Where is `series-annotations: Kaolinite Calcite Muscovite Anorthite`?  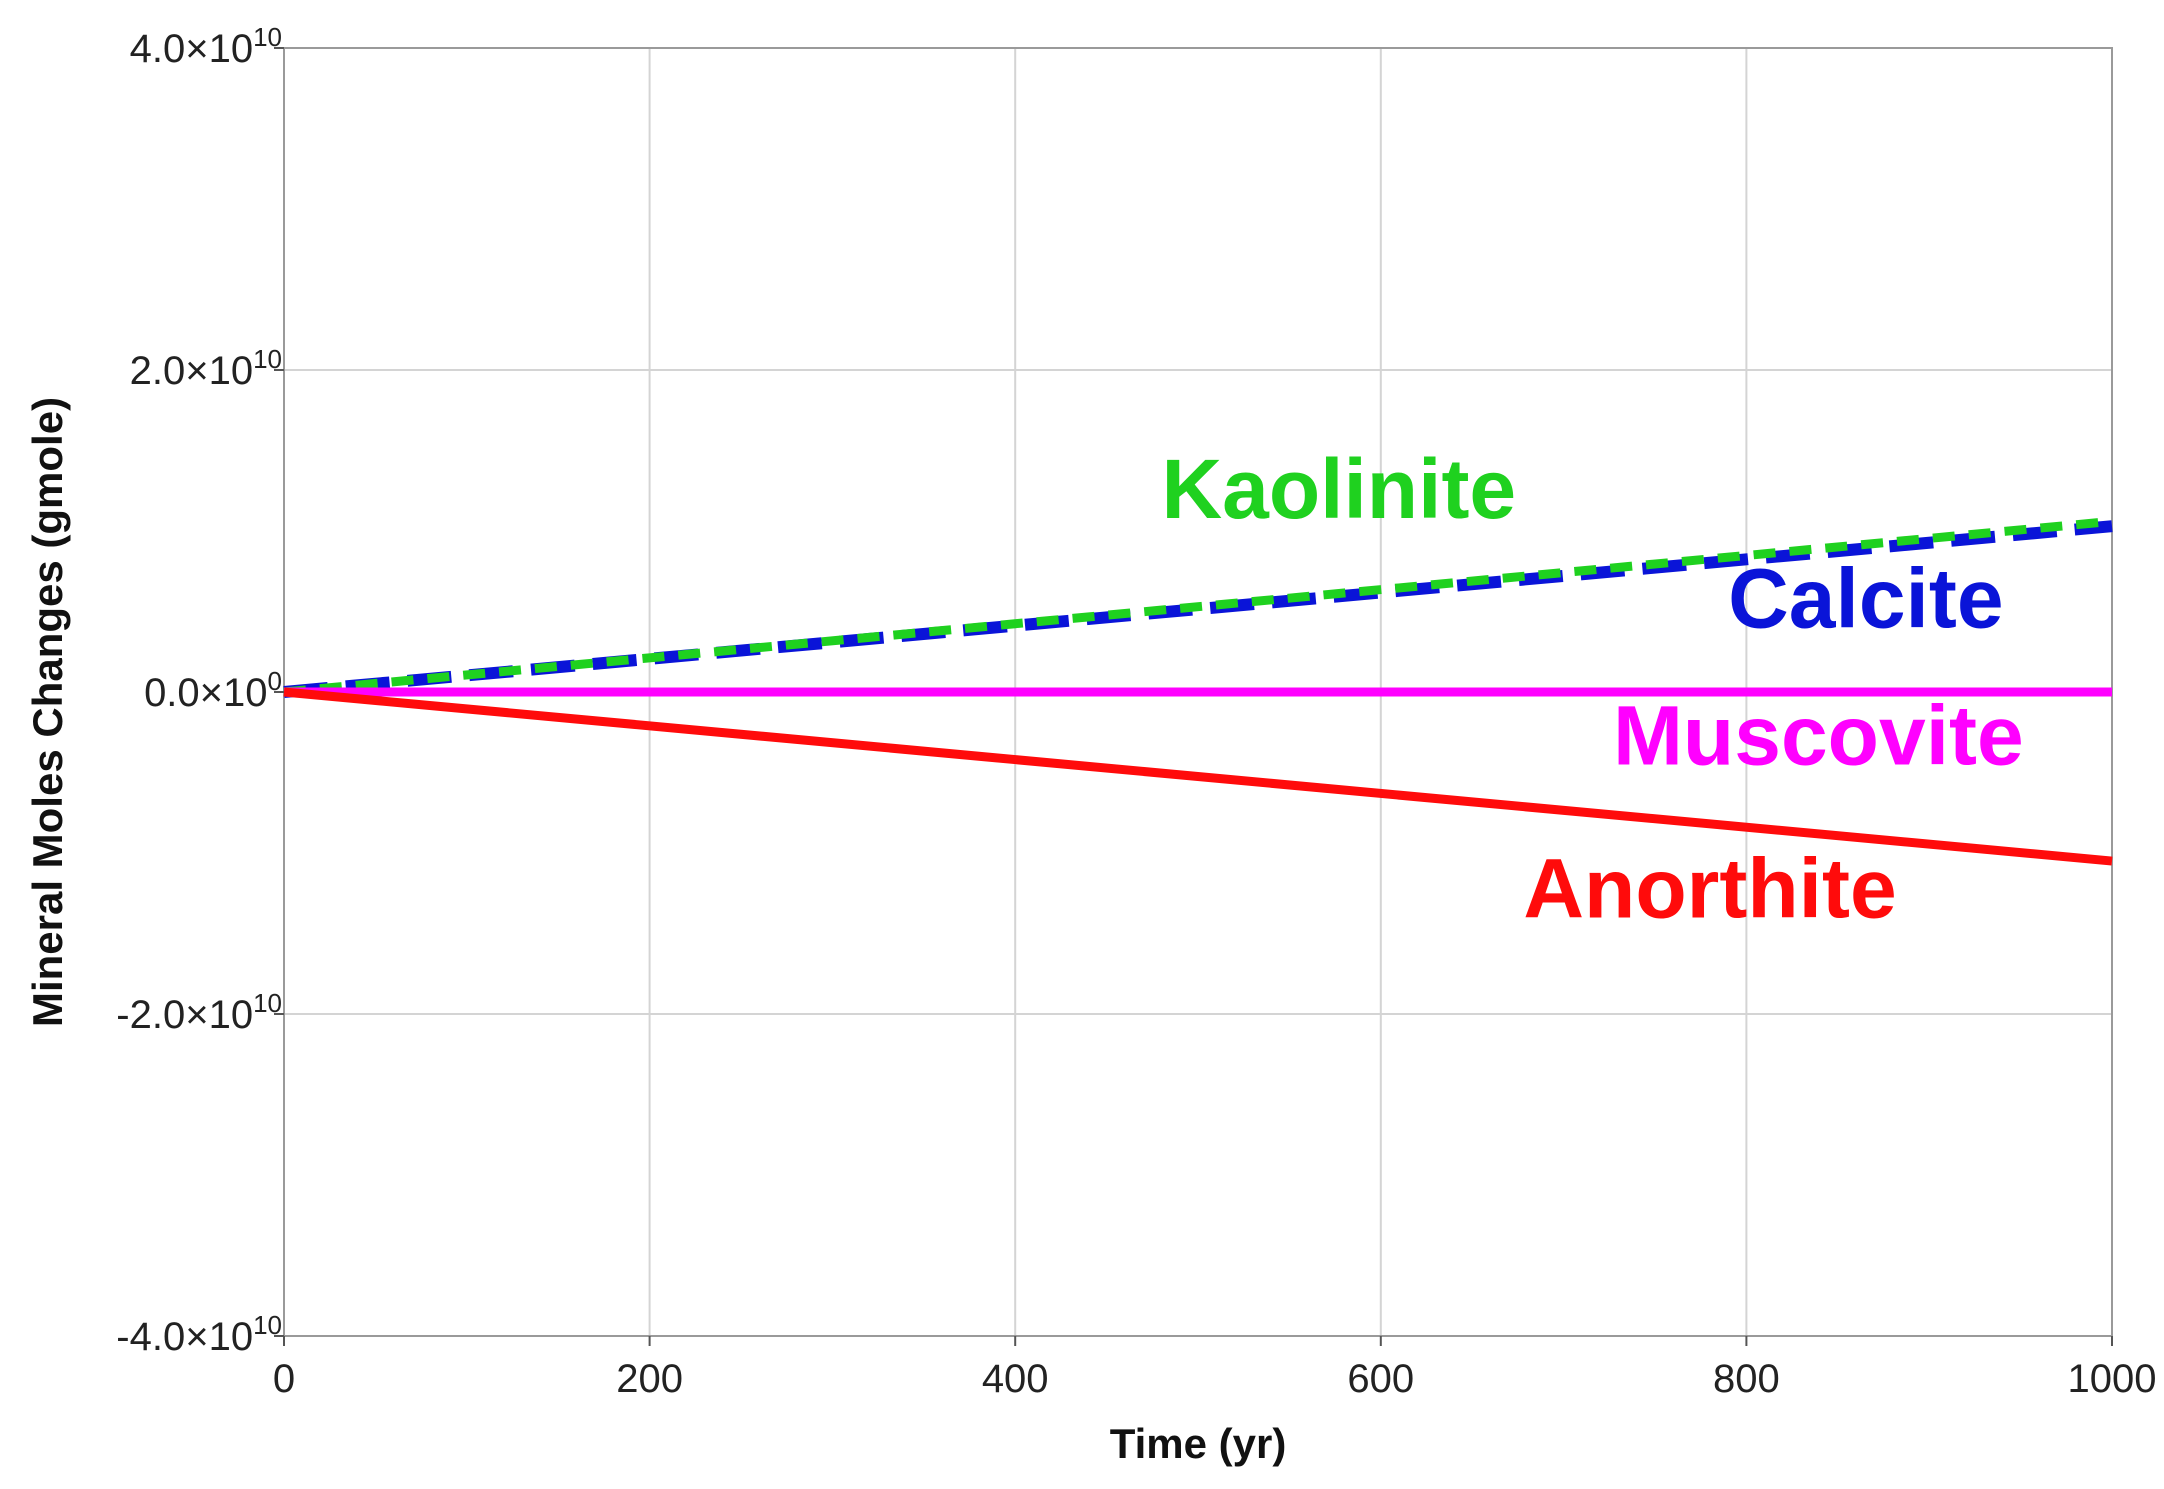 series-annotations: Kaolinite Calcite Muscovite Anorthite is located at coordinates (1592, 688).